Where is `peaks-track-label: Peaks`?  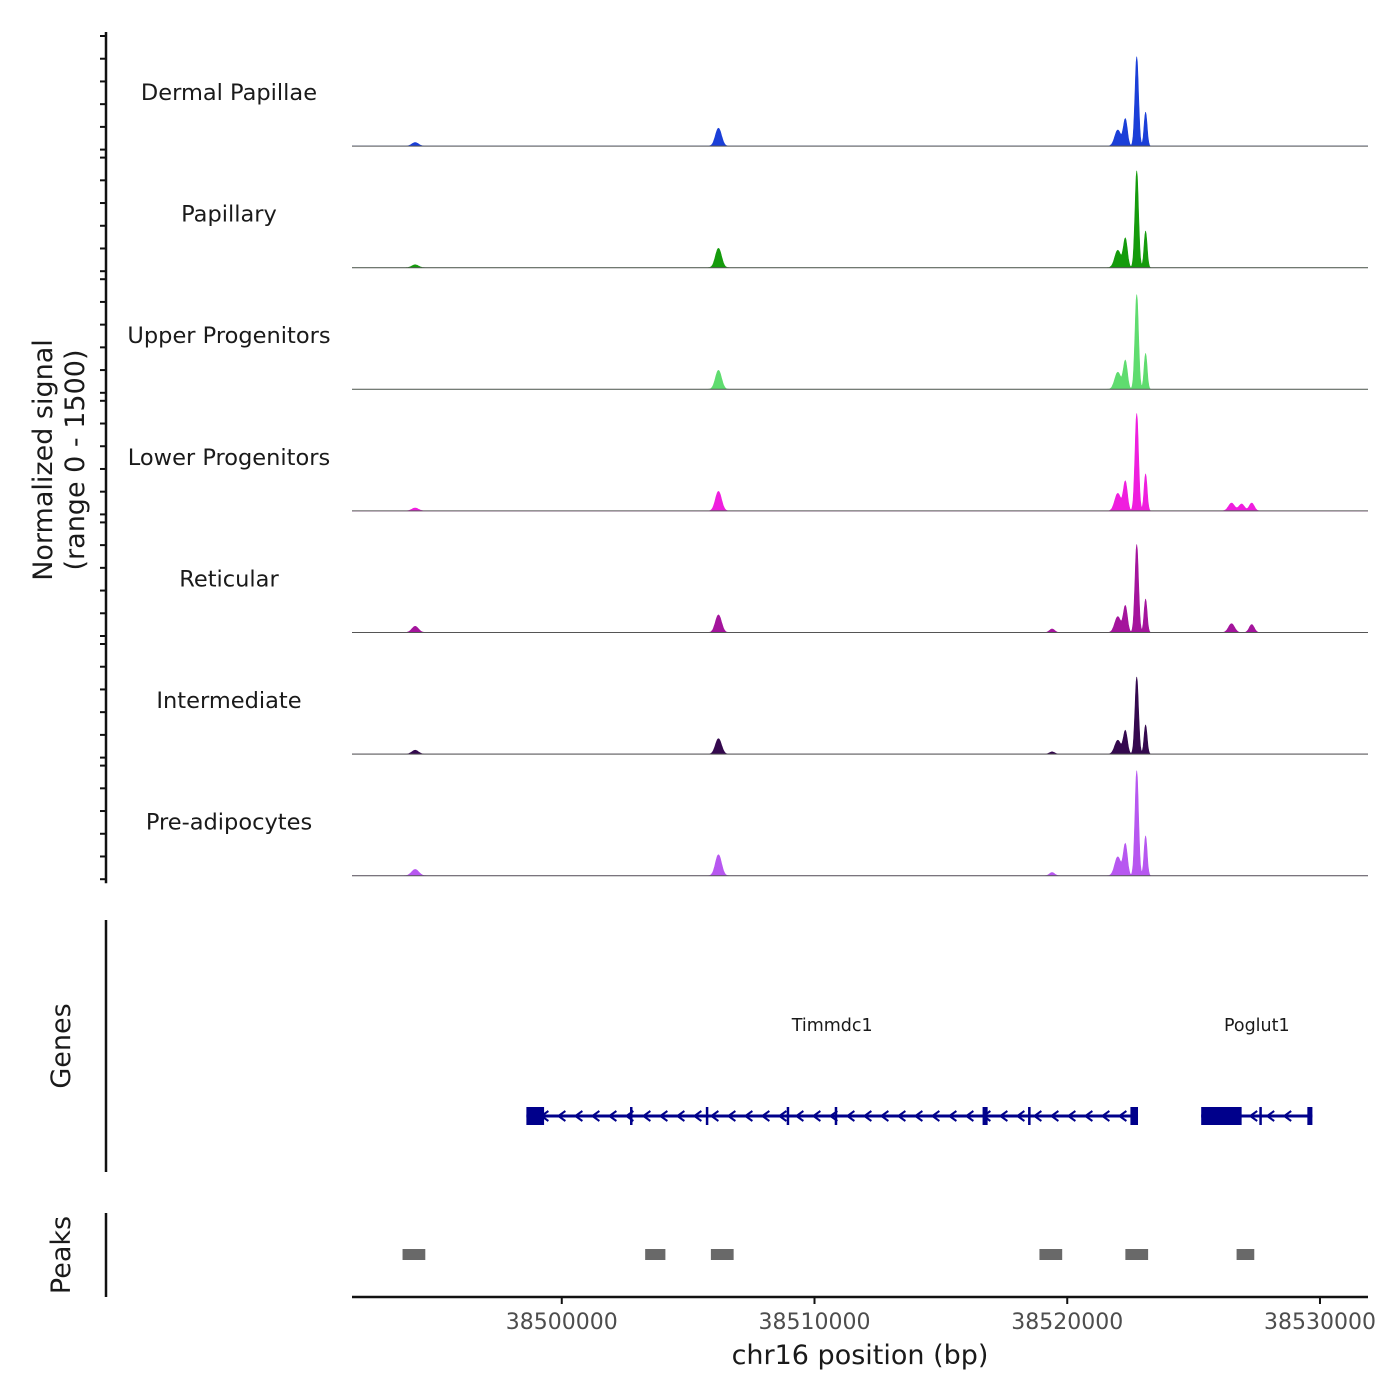
peaks-track-label: Peaks is located at coordinates (61, 1255).